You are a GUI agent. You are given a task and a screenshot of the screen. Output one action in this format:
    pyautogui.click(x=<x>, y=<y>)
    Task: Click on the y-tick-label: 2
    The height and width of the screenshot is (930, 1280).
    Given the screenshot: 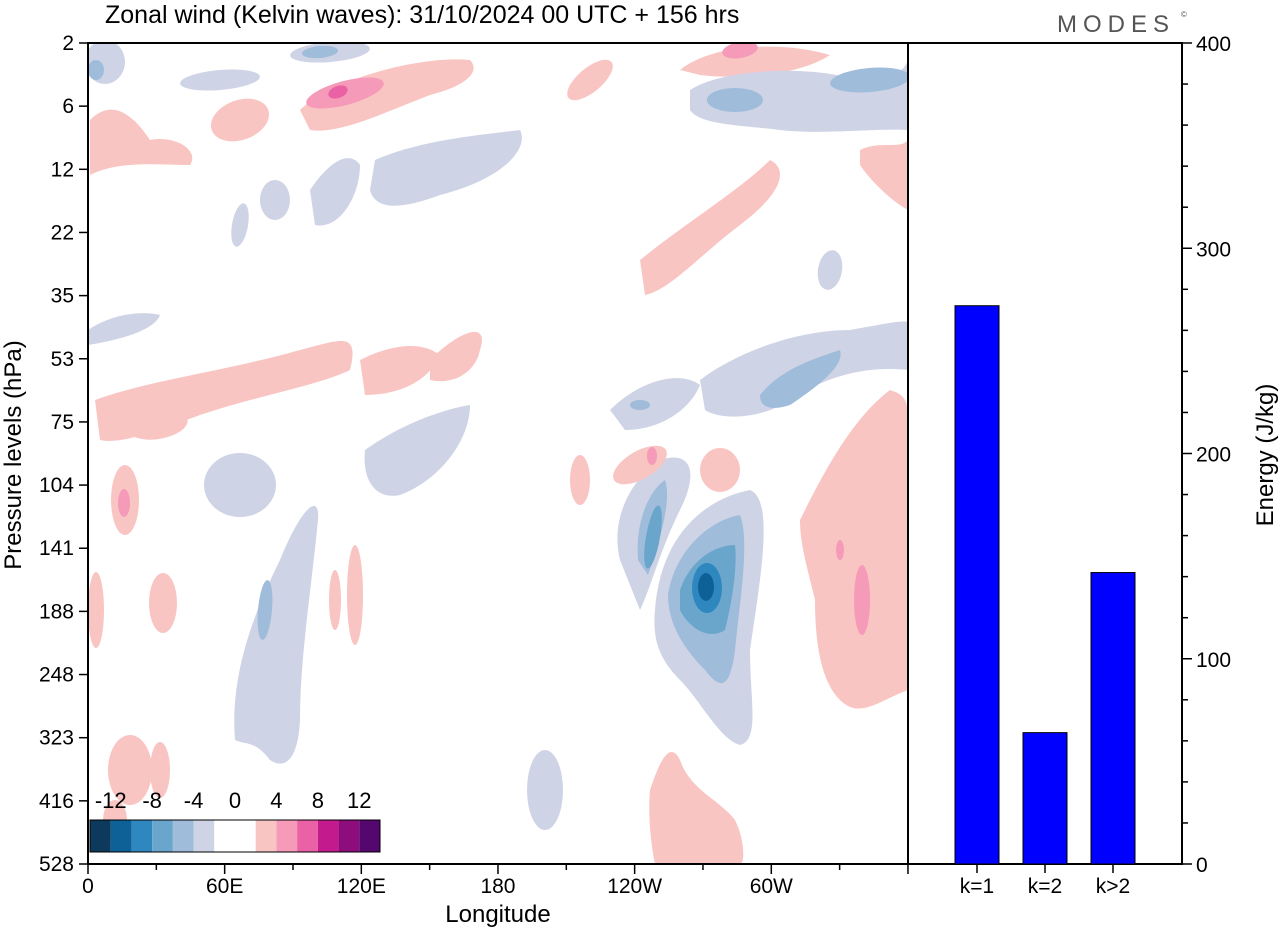 What is the action you would take?
    pyautogui.click(x=68, y=43)
    